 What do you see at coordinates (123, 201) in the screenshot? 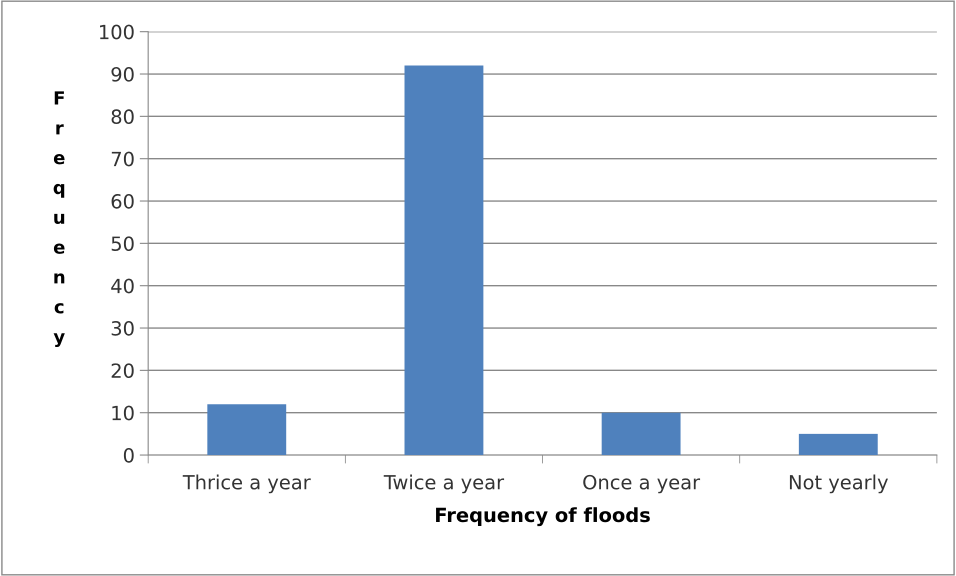
I see `y-tick-label: 60` at bounding box center [123, 201].